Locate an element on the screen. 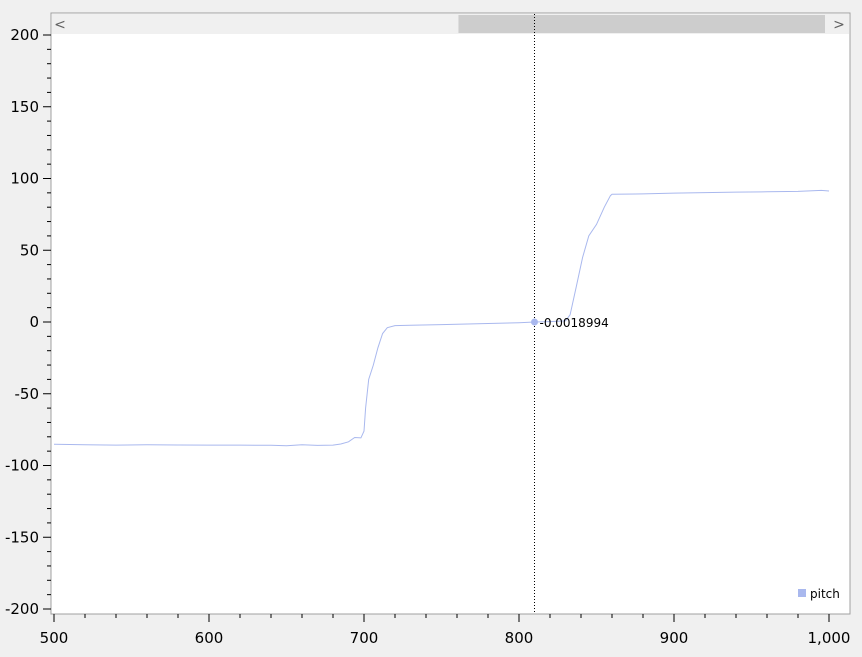  x-tick-label: 500 is located at coordinates (54, 638).